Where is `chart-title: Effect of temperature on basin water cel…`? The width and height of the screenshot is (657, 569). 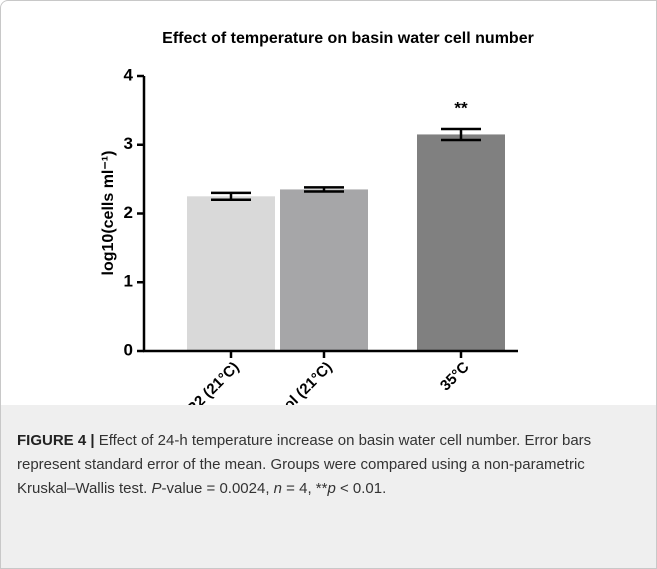
chart-title: Effect of temperature on basin water cel… is located at coordinates (348, 38).